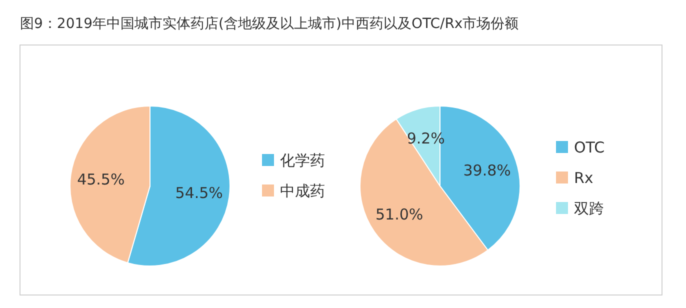 The width and height of the screenshot is (686, 308). Describe the element at coordinates (425, 139) in the screenshot. I see `data-label: 9.2%` at that location.